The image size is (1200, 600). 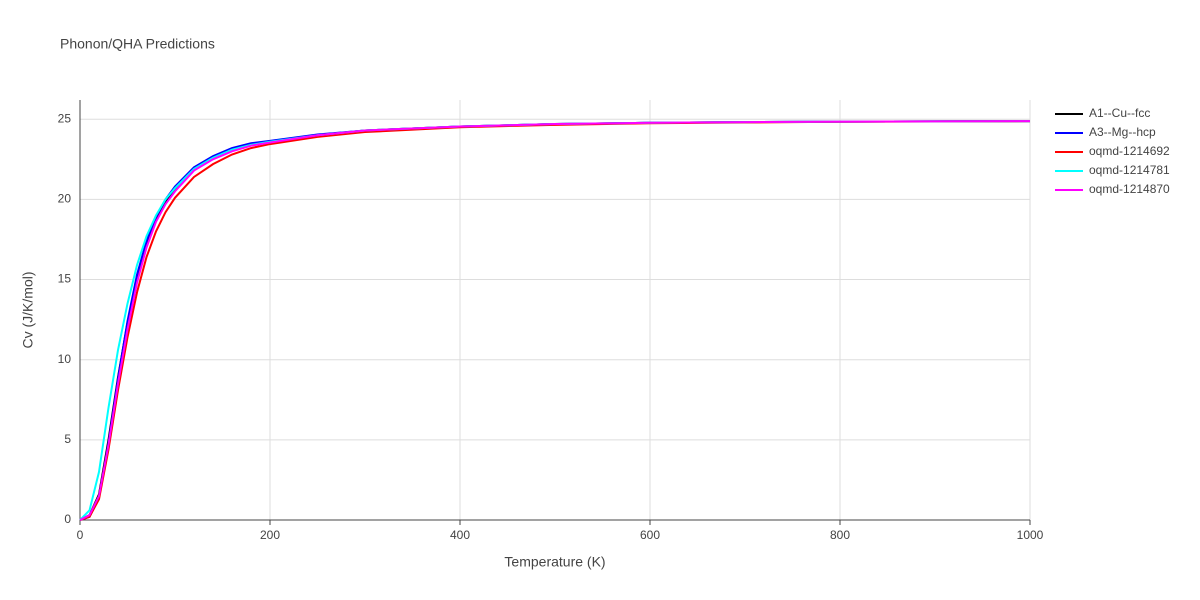 What do you see at coordinates (65, 279) in the screenshot?
I see `y-tick-label: 15` at bounding box center [65, 279].